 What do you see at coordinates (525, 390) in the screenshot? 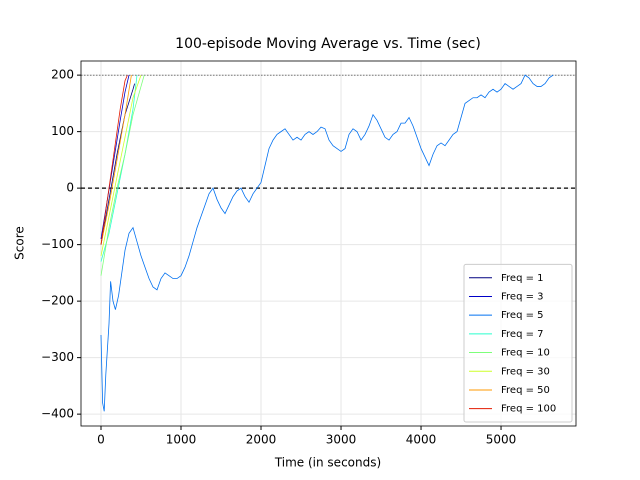
I see `legend-label: Freq = 50` at bounding box center [525, 390].